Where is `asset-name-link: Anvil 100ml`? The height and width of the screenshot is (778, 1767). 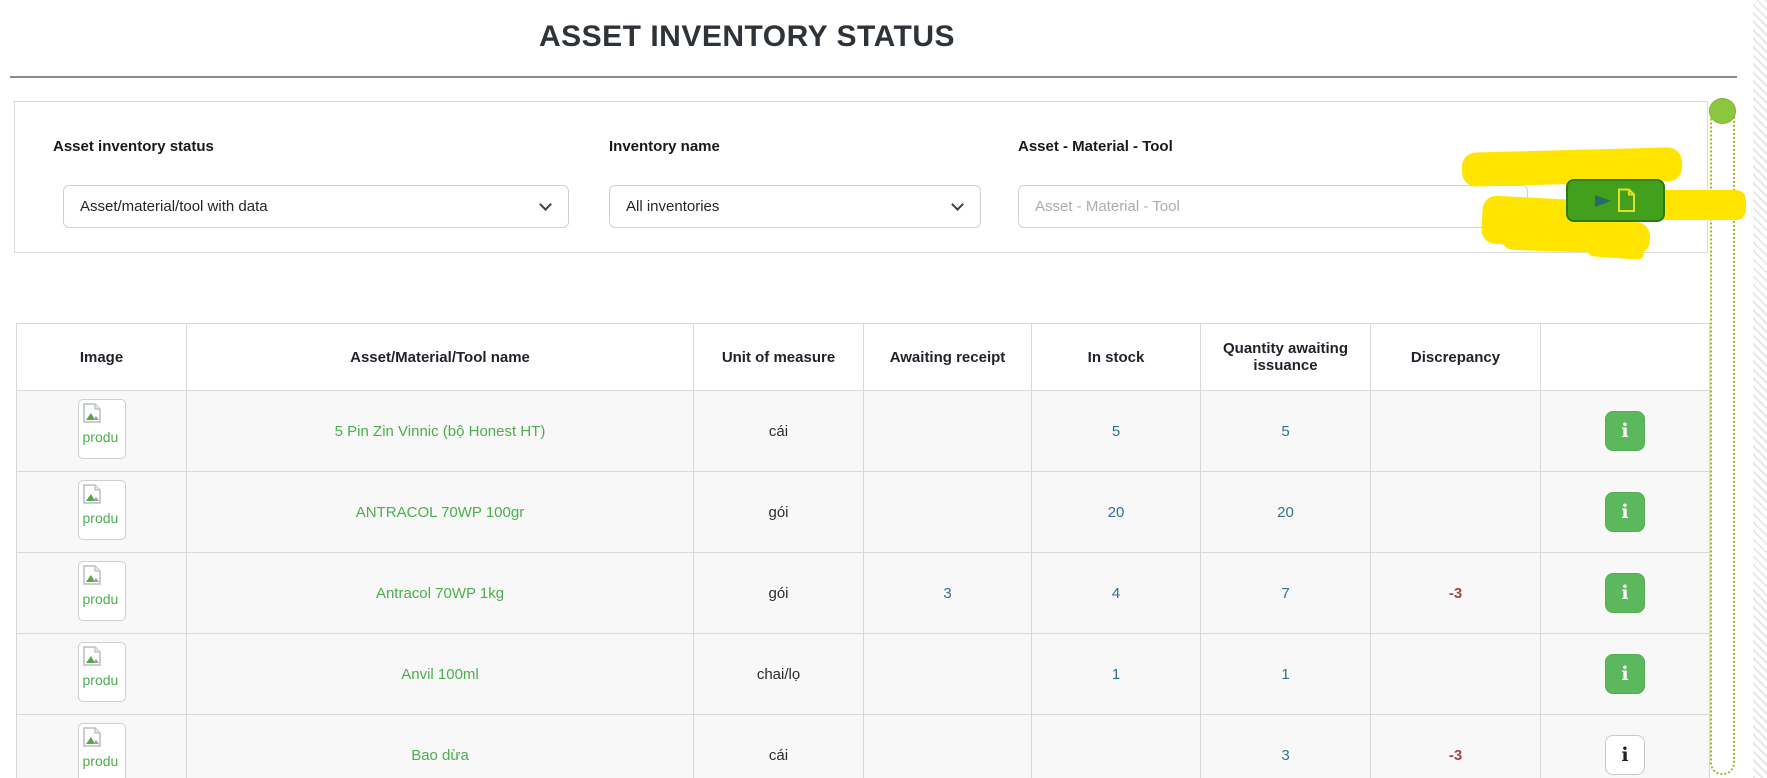
asset-name-link: Anvil 100ml is located at coordinates (440, 674).